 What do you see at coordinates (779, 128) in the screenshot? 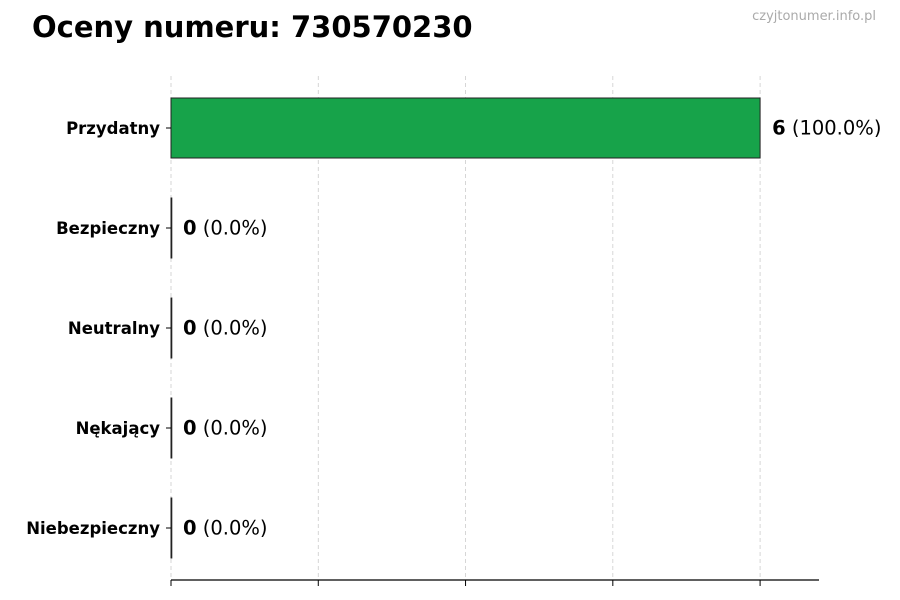
I see `data-label-value: 6` at bounding box center [779, 128].